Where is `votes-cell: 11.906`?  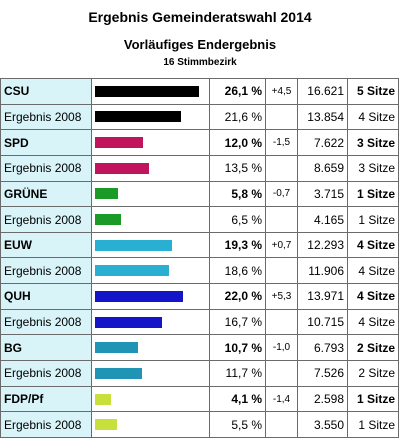 votes-cell: 11.906 is located at coordinates (322, 271).